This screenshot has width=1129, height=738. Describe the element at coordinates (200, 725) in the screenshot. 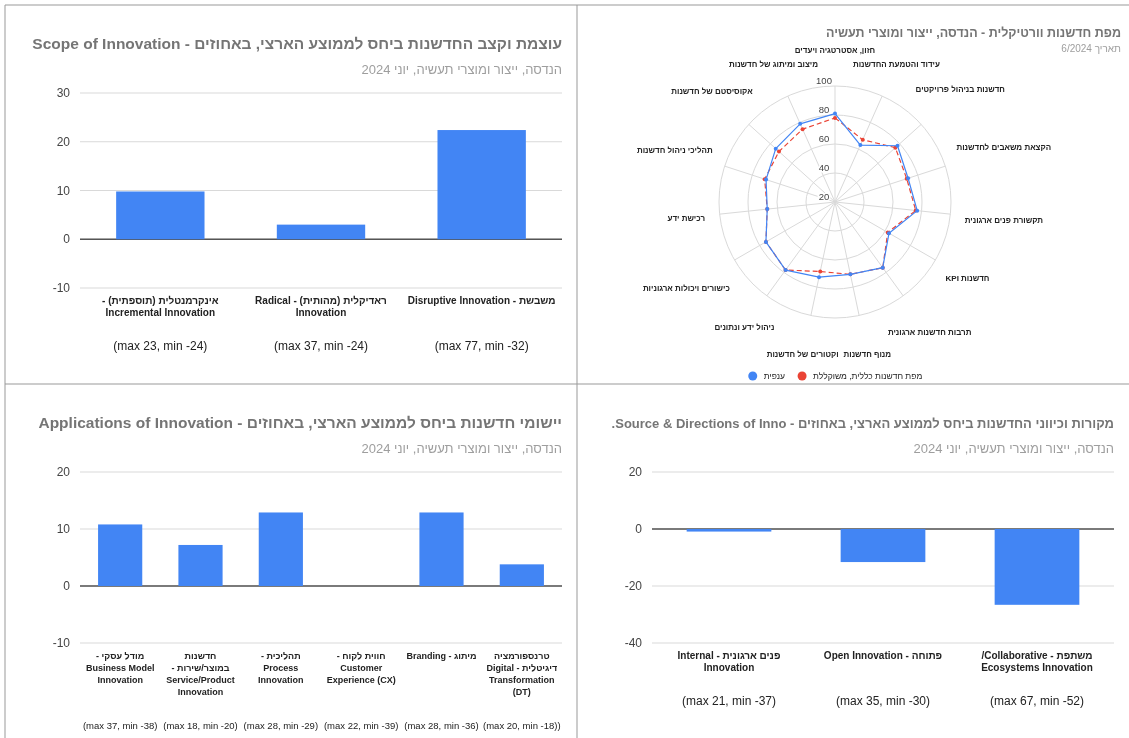

I see `text: (max 18, min -20)` at that location.